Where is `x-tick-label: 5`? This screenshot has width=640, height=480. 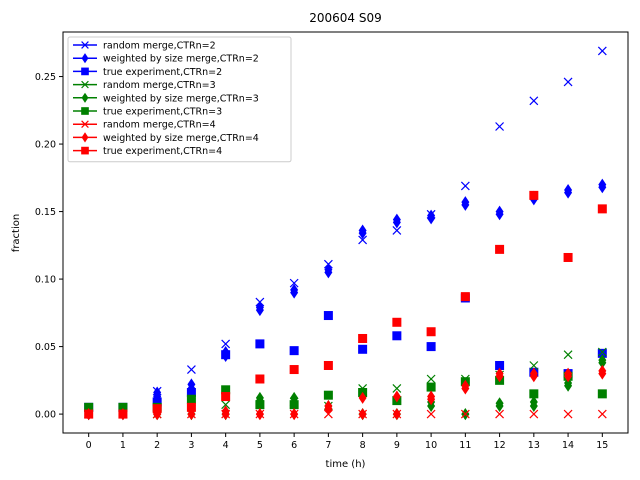 x-tick-label: 5 is located at coordinates (260, 445).